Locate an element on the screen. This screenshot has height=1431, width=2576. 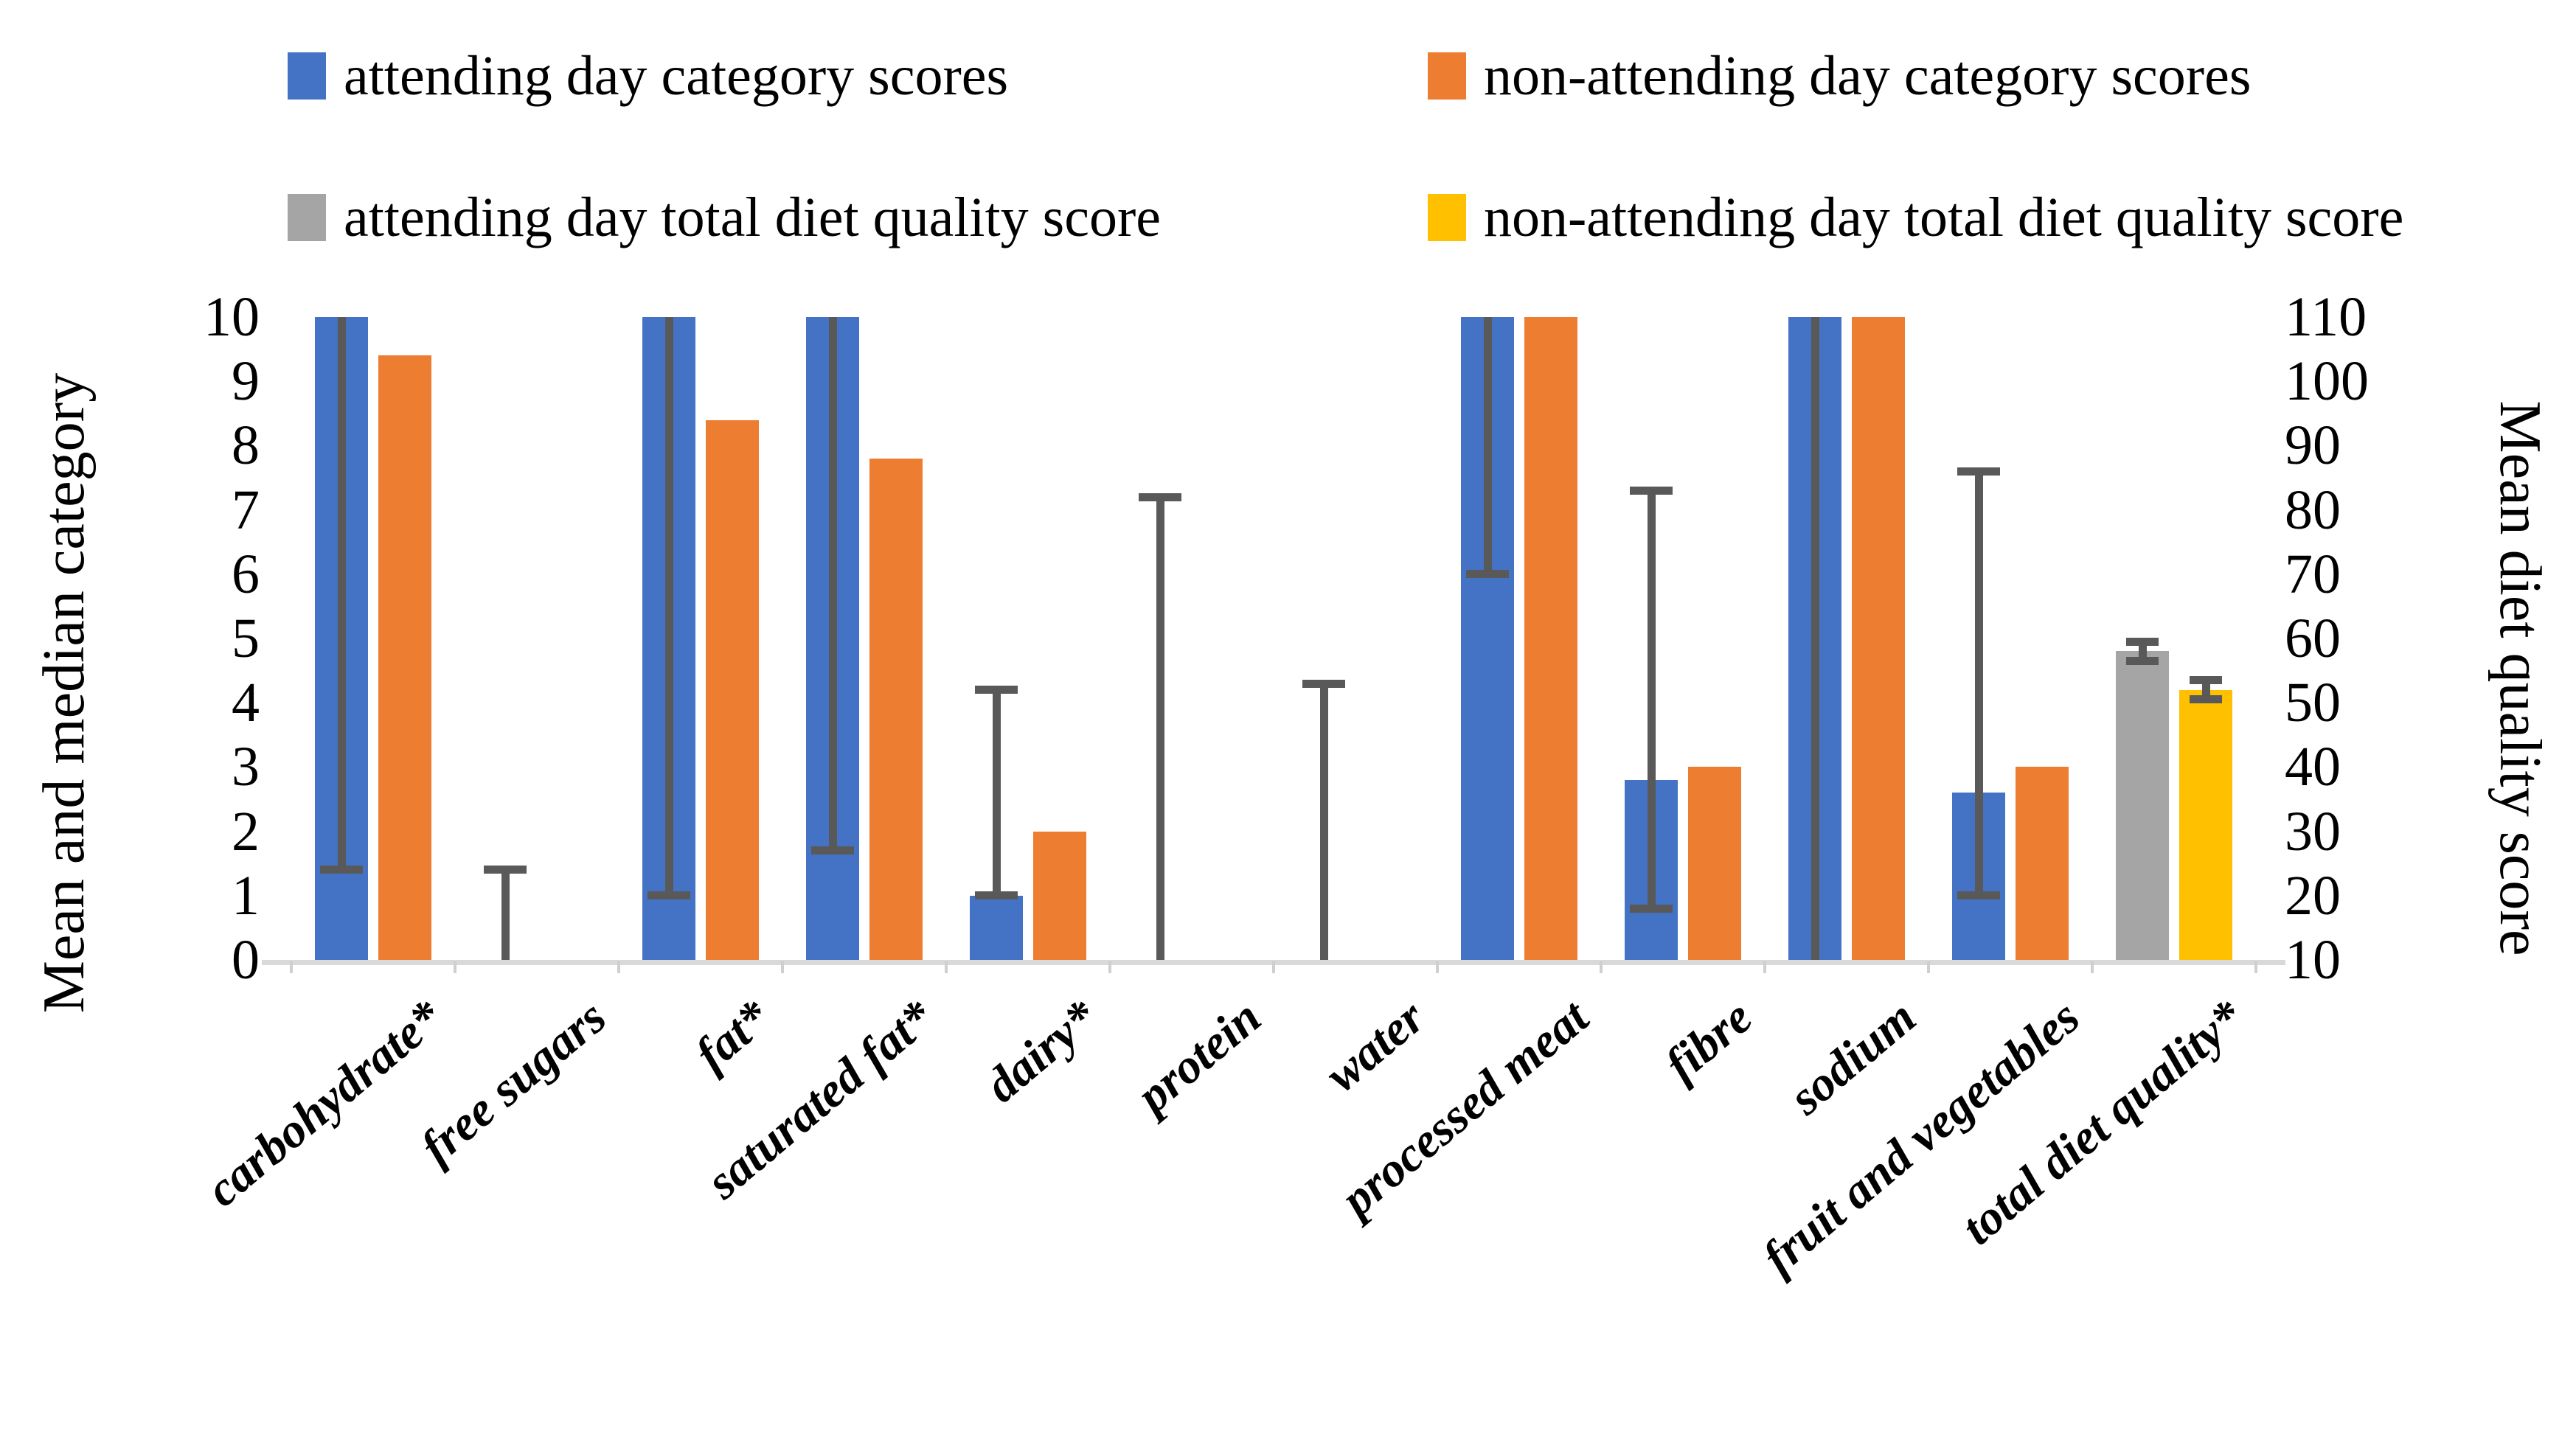
right-axis-tick-label: 60 is located at coordinates (2313, 638).